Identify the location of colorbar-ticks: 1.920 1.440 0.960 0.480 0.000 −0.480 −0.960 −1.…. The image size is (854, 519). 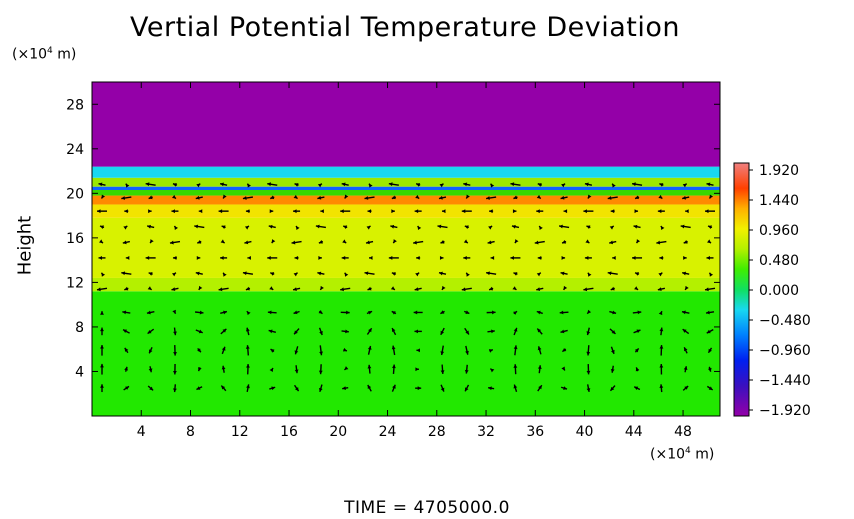
(780, 291).